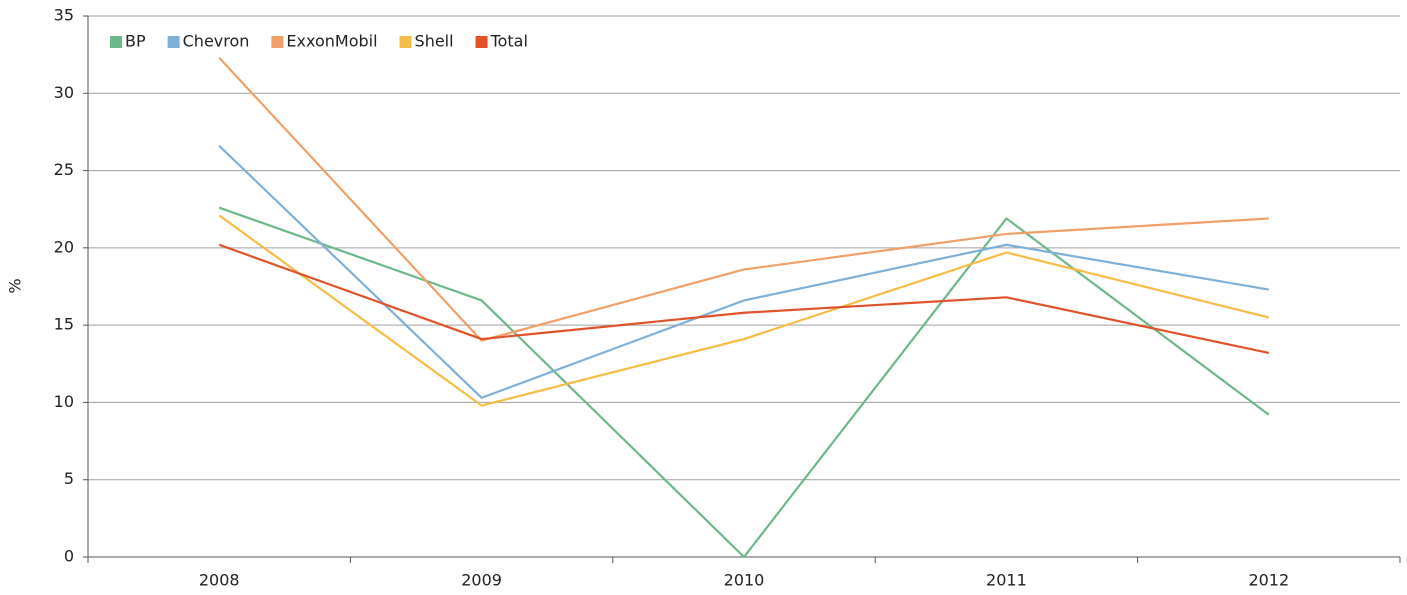  Describe the element at coordinates (744, 580) in the screenshot. I see `x-tick-label: 2010` at that location.